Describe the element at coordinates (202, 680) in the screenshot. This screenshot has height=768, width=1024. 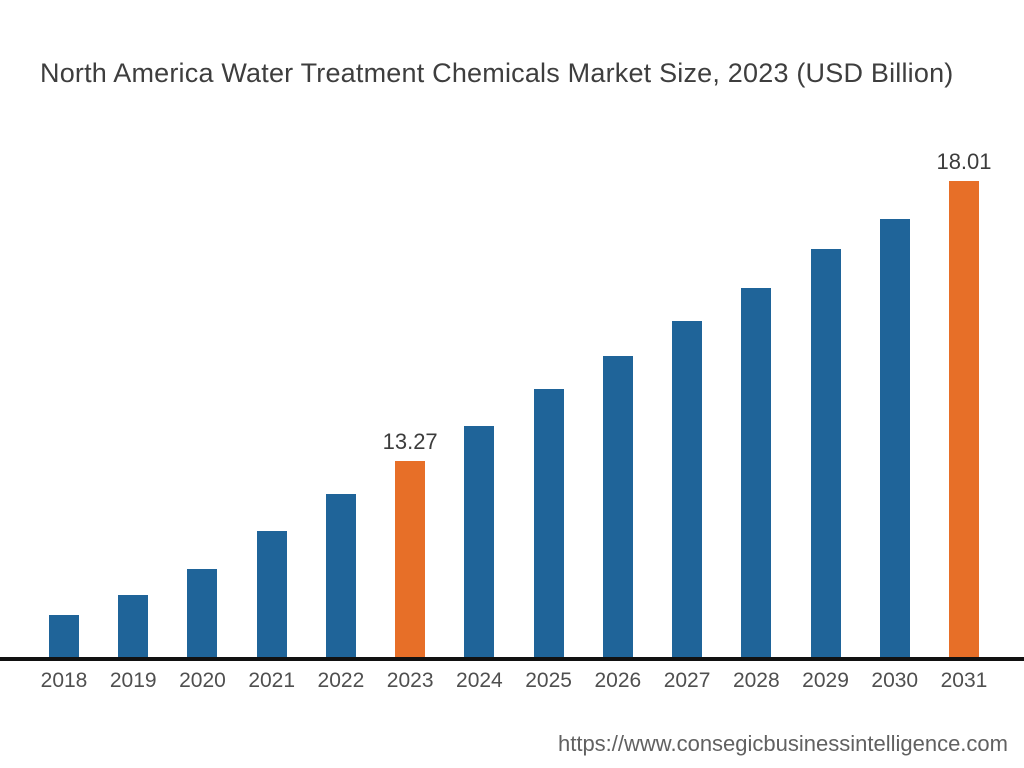
I see `x-tick-2020: 2020` at that location.